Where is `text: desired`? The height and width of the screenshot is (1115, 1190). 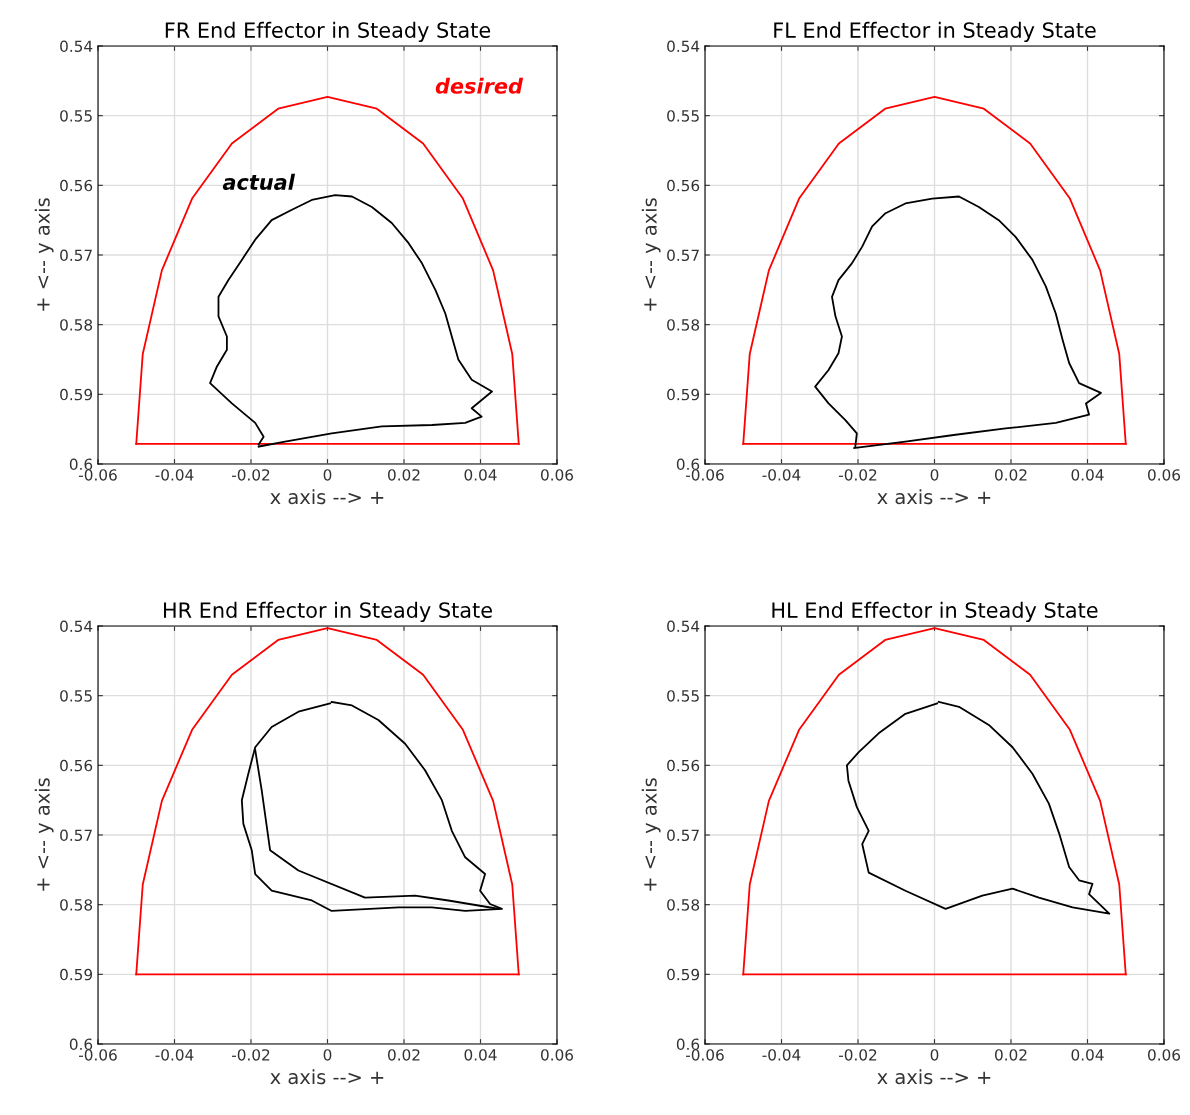
text: desired is located at coordinates (479, 85).